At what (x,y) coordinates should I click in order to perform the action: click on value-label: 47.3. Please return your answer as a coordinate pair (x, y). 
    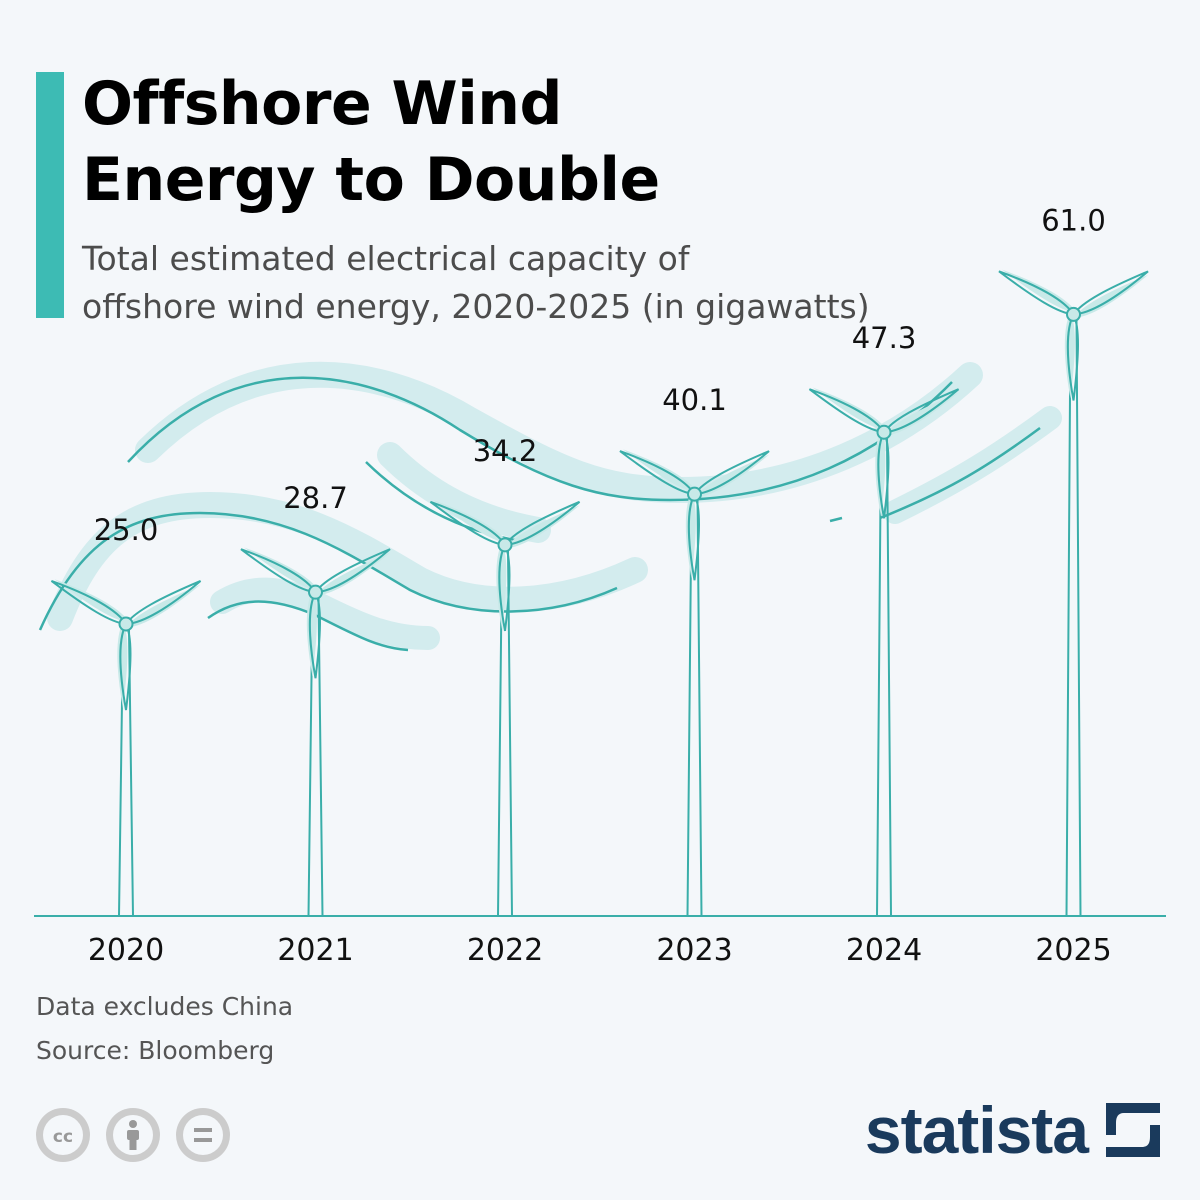
    Looking at the image, I should click on (884, 338).